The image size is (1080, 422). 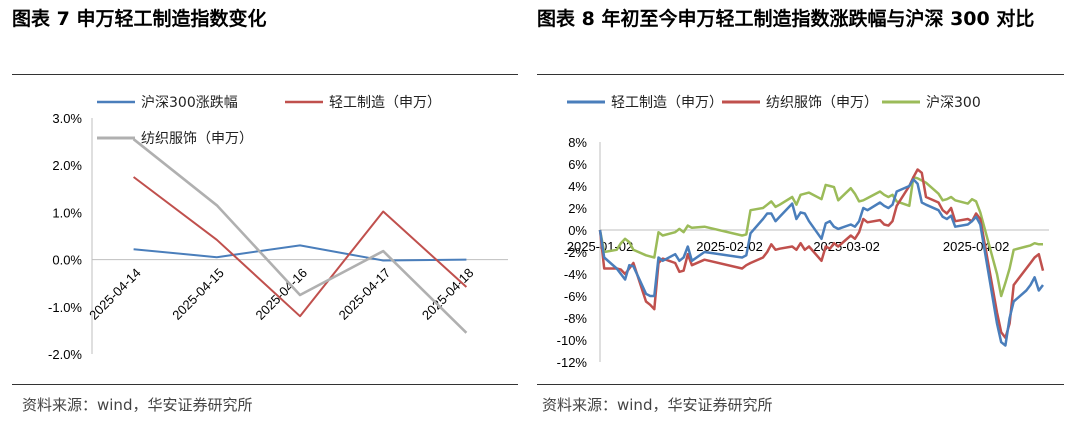 What do you see at coordinates (577, 142) in the screenshot?
I see `chart2-y-tick-label: 8%` at bounding box center [577, 142].